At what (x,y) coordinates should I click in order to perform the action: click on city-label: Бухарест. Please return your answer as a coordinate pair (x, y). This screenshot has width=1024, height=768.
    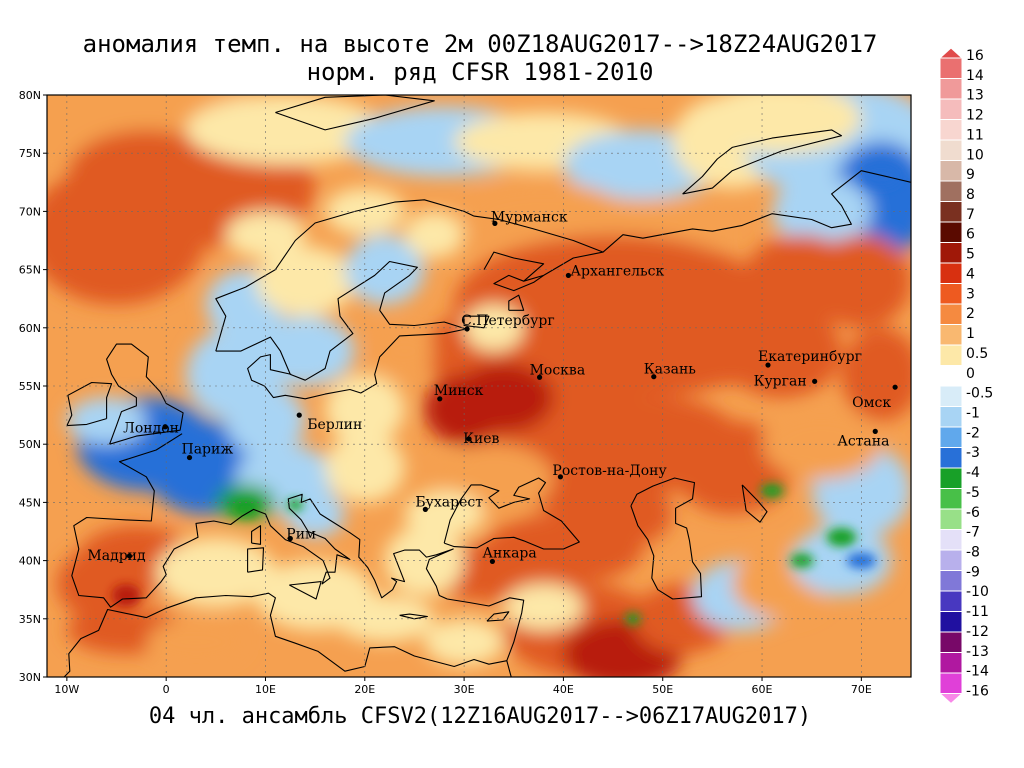
    Looking at the image, I should click on (449, 502).